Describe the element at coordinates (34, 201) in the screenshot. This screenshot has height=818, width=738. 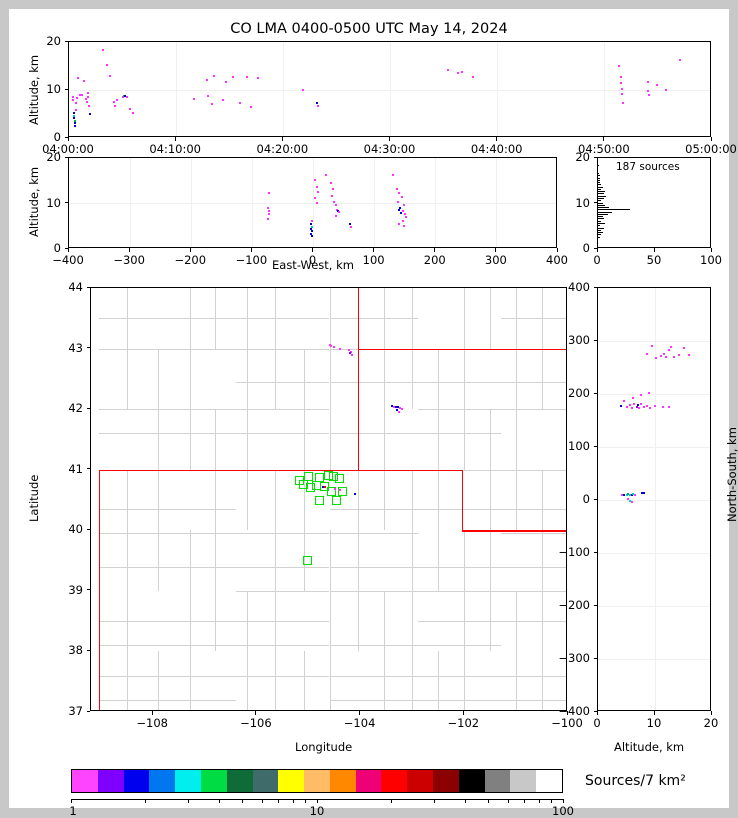
I see `eastwest-height-ylabel: Altitude, km` at that location.